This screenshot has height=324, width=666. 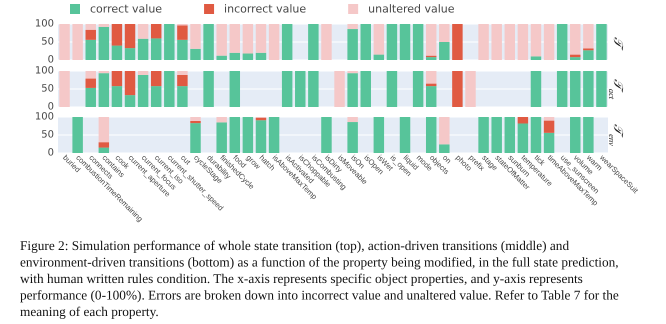 I want to click on legend-label: unaltered value, so click(x=411, y=9).